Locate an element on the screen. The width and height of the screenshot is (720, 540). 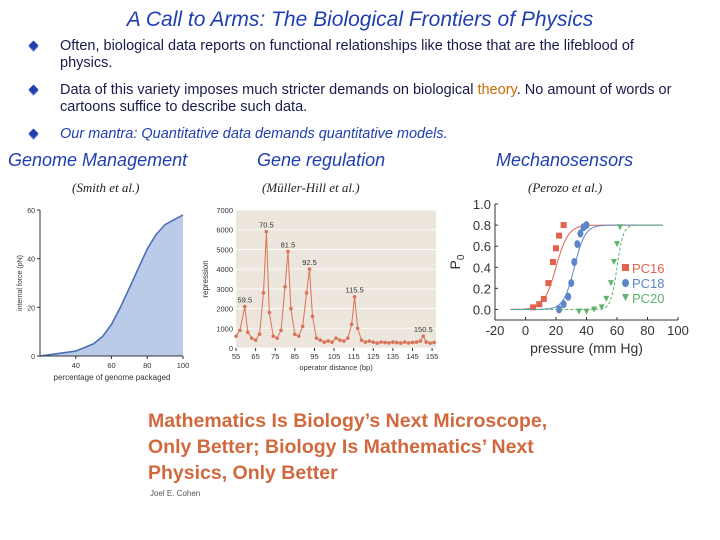
peak-label: 92.5 is located at coordinates (309, 262).